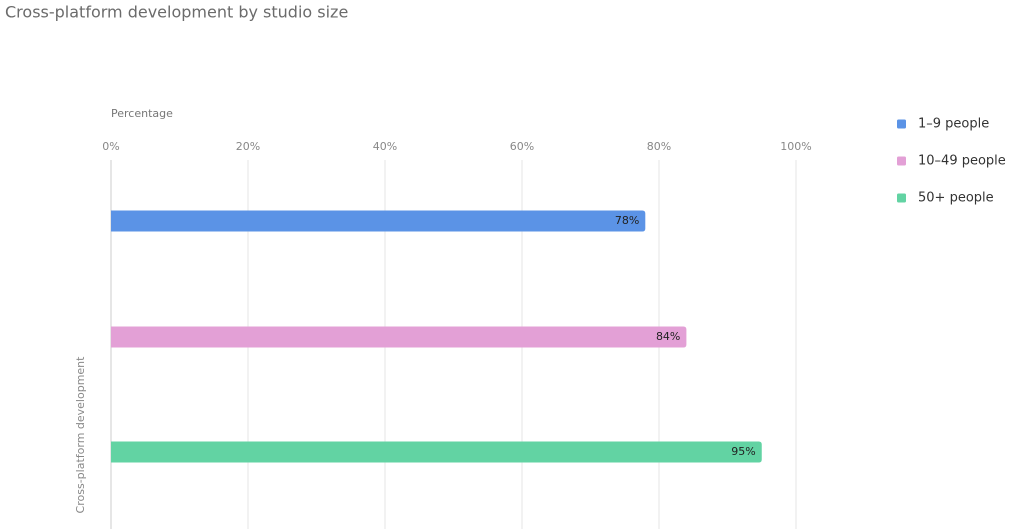  I want to click on legend-label: 10–49 people, so click(962, 161).